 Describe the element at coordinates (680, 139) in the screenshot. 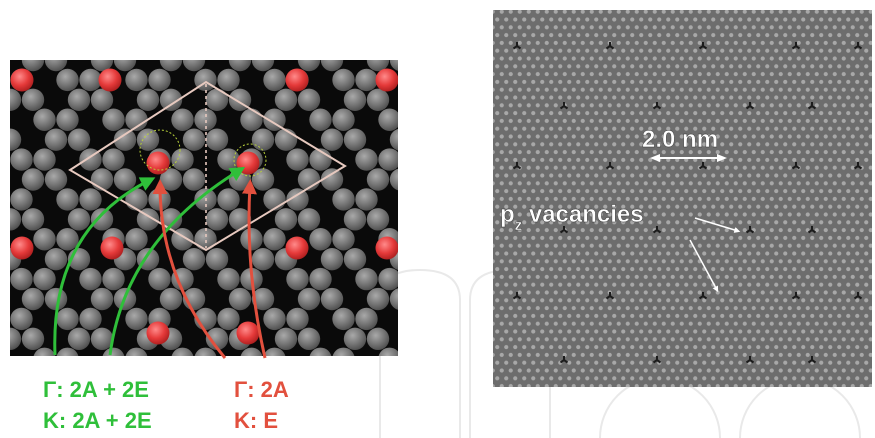

I see `scale-bar-label: 2.0 nm` at that location.